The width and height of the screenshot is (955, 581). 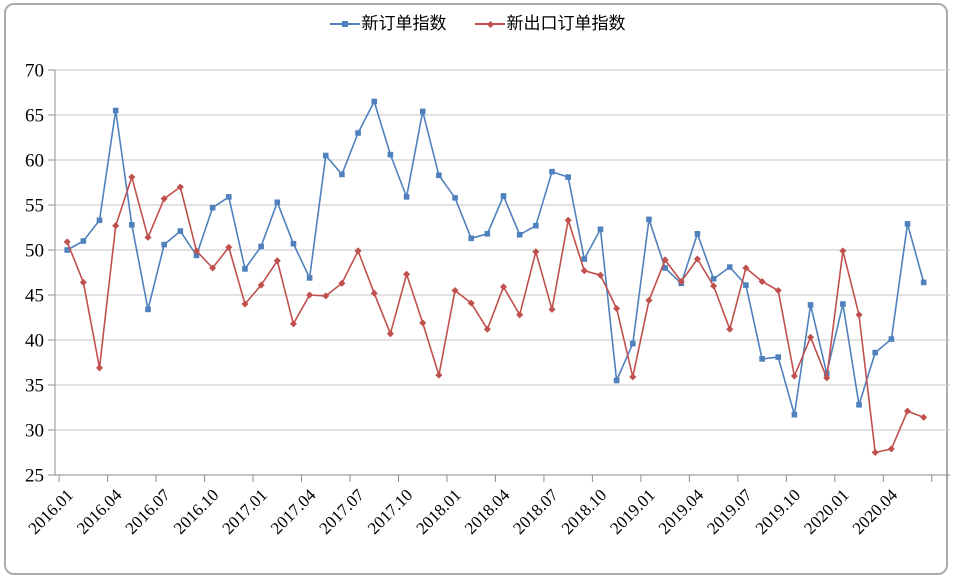 I want to click on data-point-1-2016.07, so click(x=164, y=199).